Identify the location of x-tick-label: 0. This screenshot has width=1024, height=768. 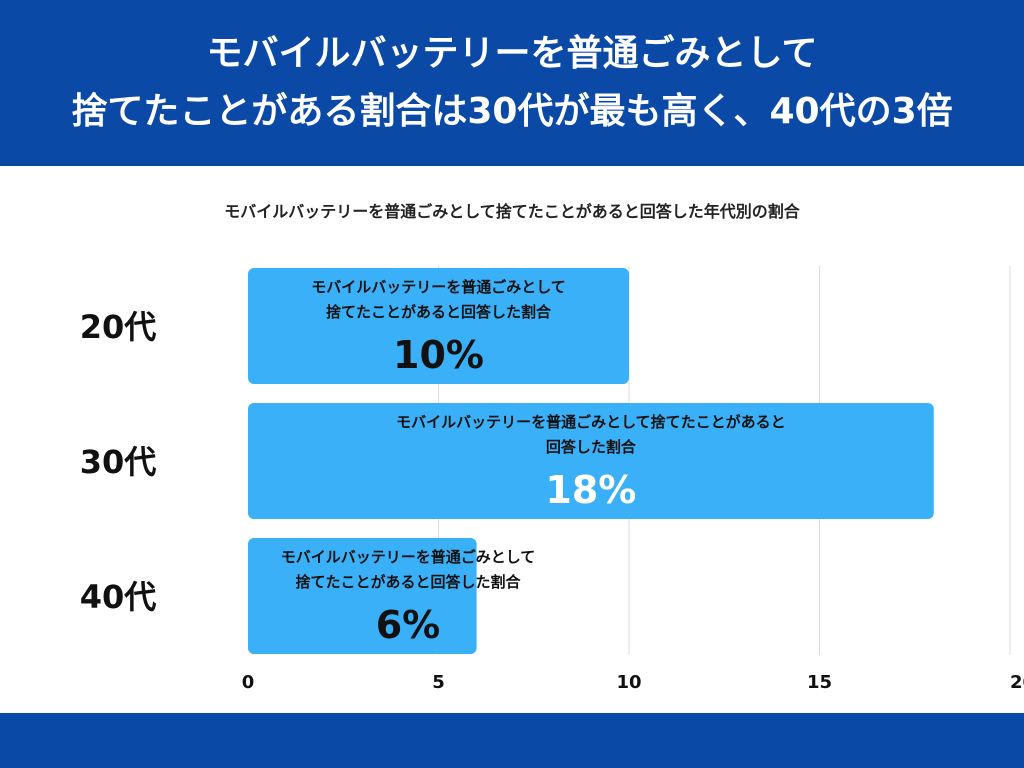
(248, 682).